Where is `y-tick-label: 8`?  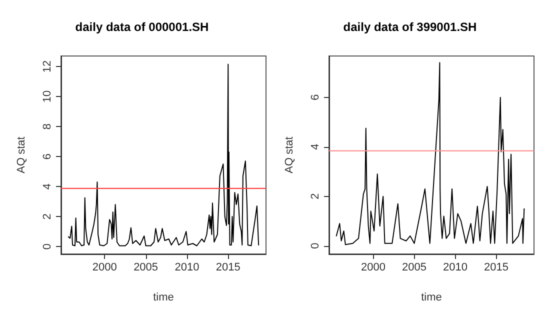 y-tick-label: 8 is located at coordinates (48, 126).